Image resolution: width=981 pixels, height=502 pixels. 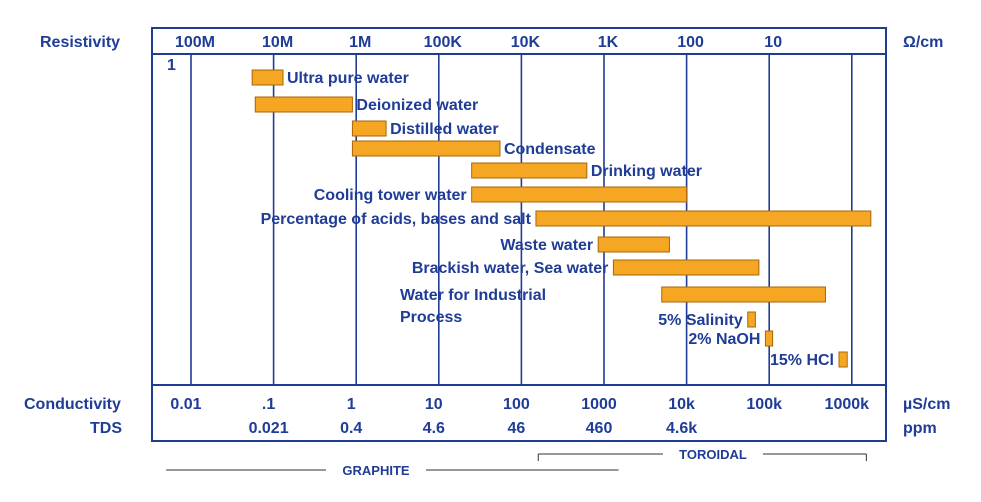 I want to click on resistivity-tick-label: 10, so click(x=773, y=42).